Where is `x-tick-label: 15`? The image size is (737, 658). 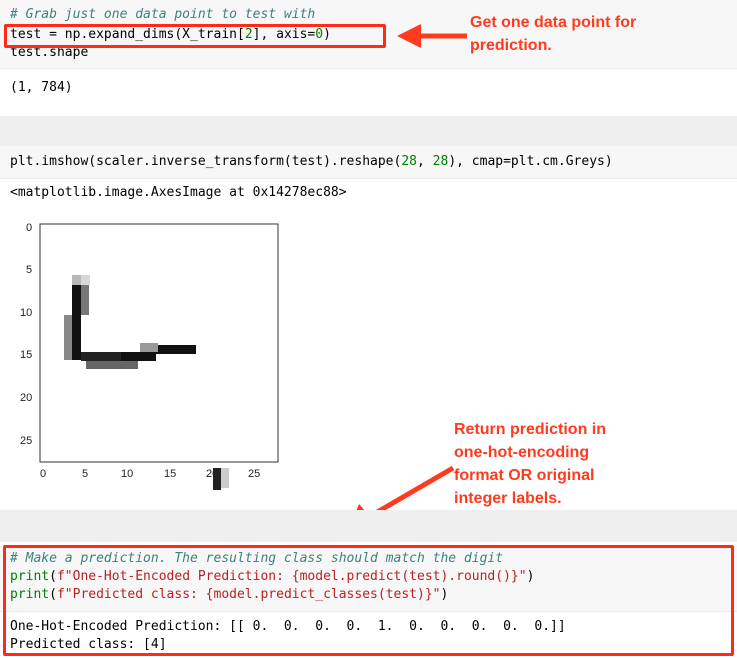 x-tick-label: 15 is located at coordinates (170, 474).